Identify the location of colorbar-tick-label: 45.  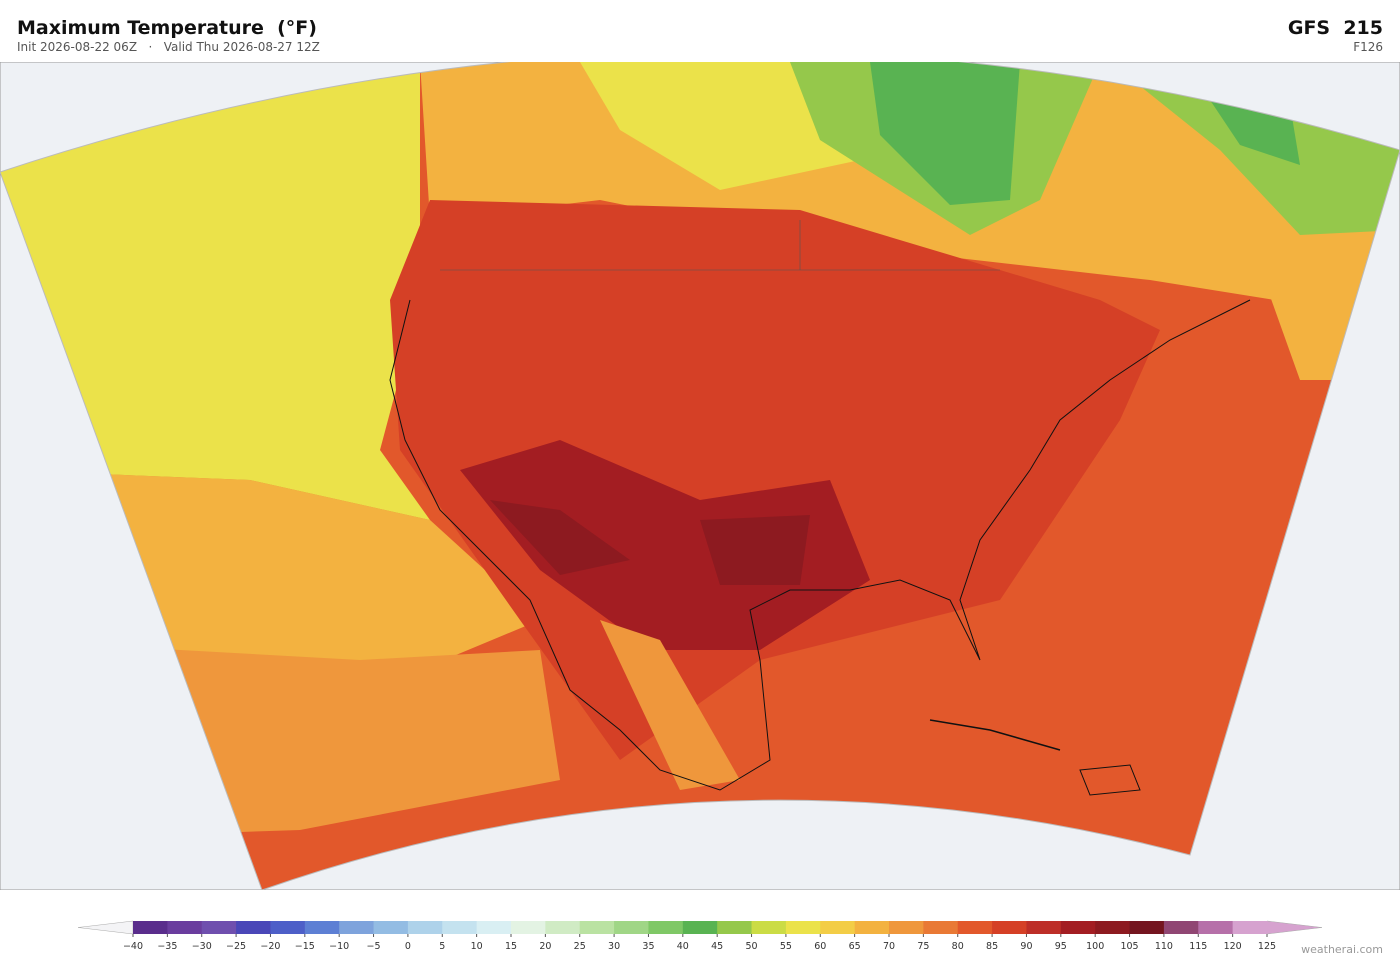
(717, 946).